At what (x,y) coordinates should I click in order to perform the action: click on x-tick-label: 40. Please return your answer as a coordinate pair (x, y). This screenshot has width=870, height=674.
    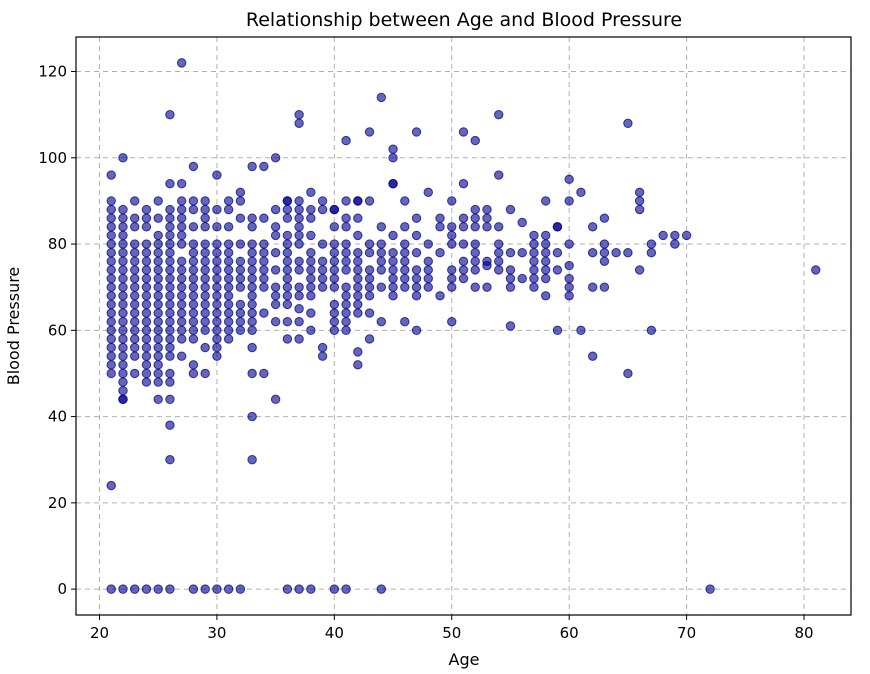
    Looking at the image, I should click on (334, 633).